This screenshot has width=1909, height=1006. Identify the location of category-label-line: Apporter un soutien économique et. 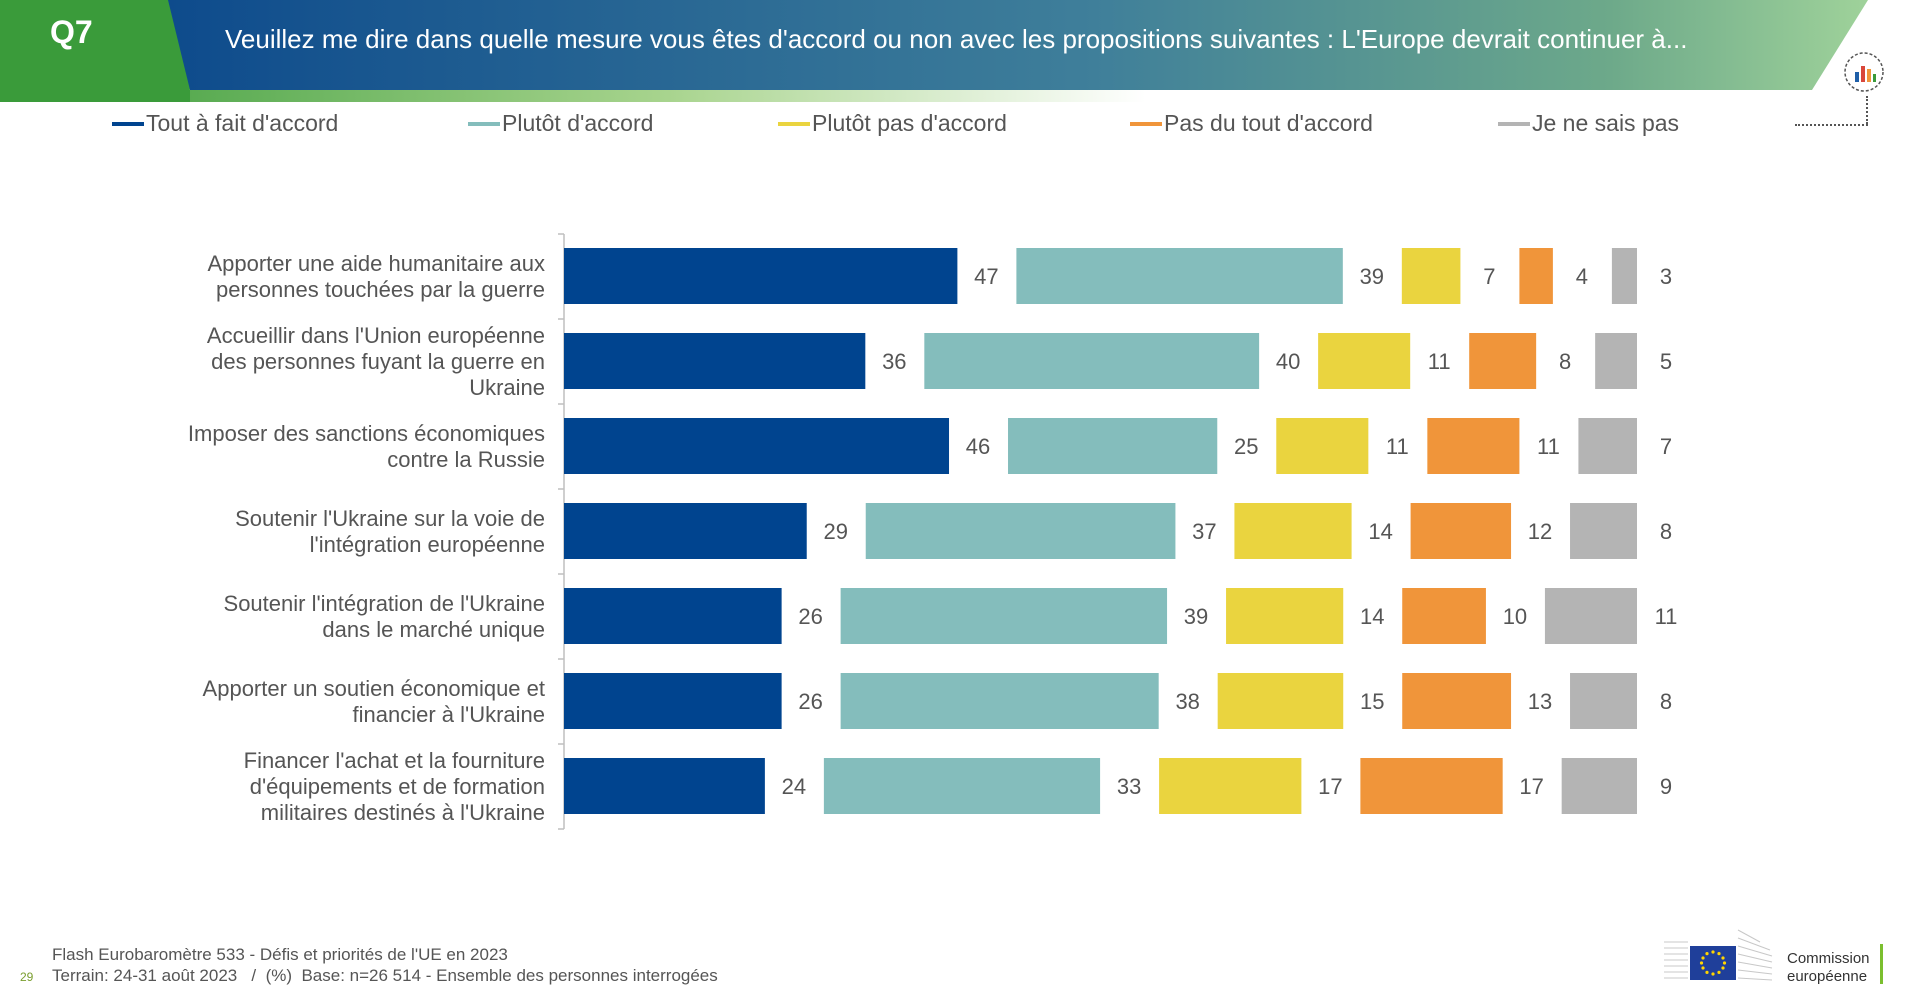
(374, 688).